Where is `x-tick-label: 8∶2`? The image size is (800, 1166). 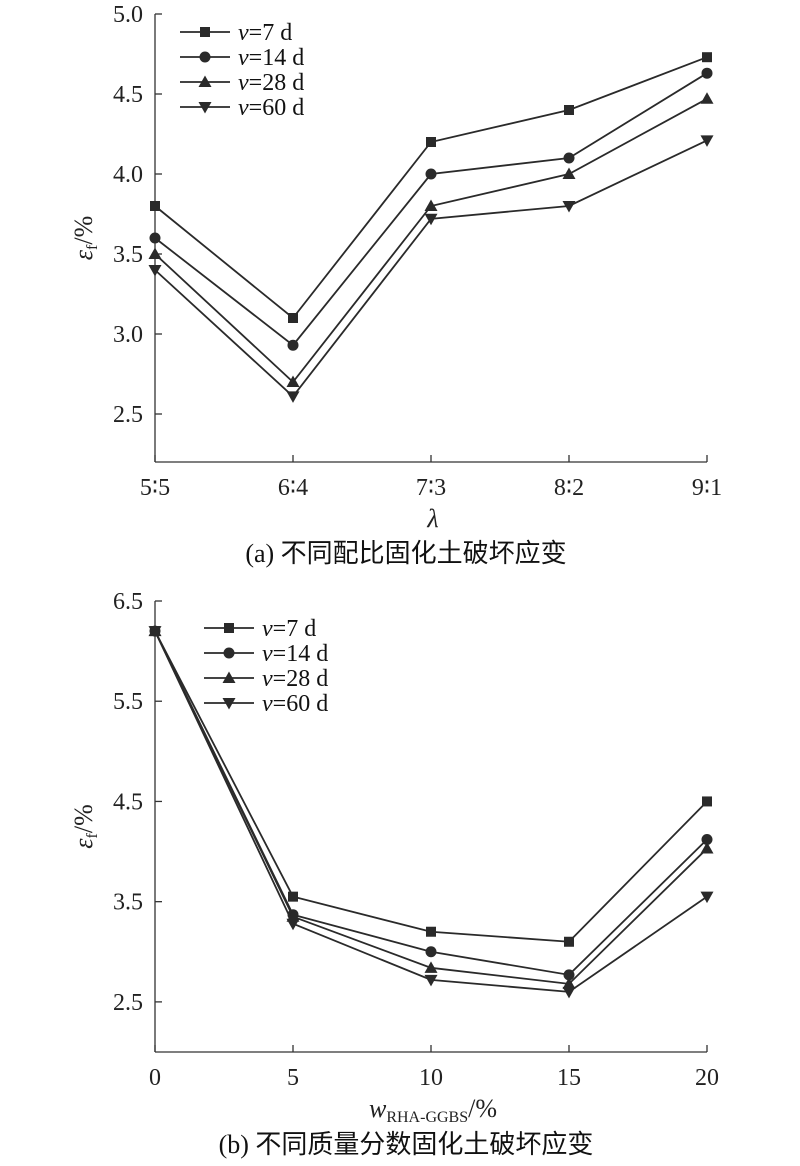 x-tick-label: 8∶2 is located at coordinates (569, 488).